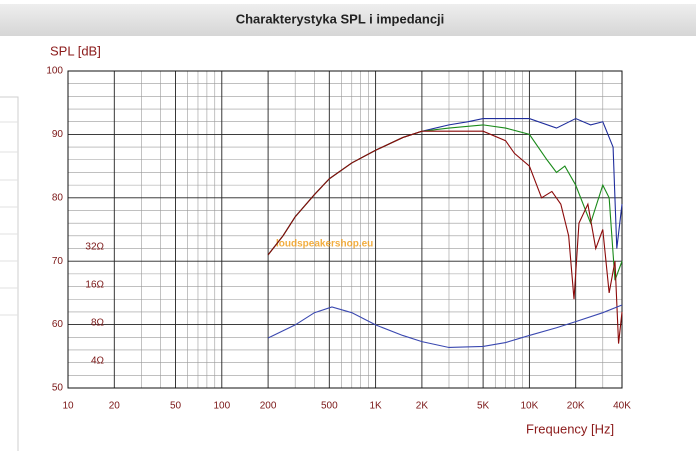 This screenshot has height=456, width=696. I want to click on y2-tick-label: 16Ω, so click(94, 285).